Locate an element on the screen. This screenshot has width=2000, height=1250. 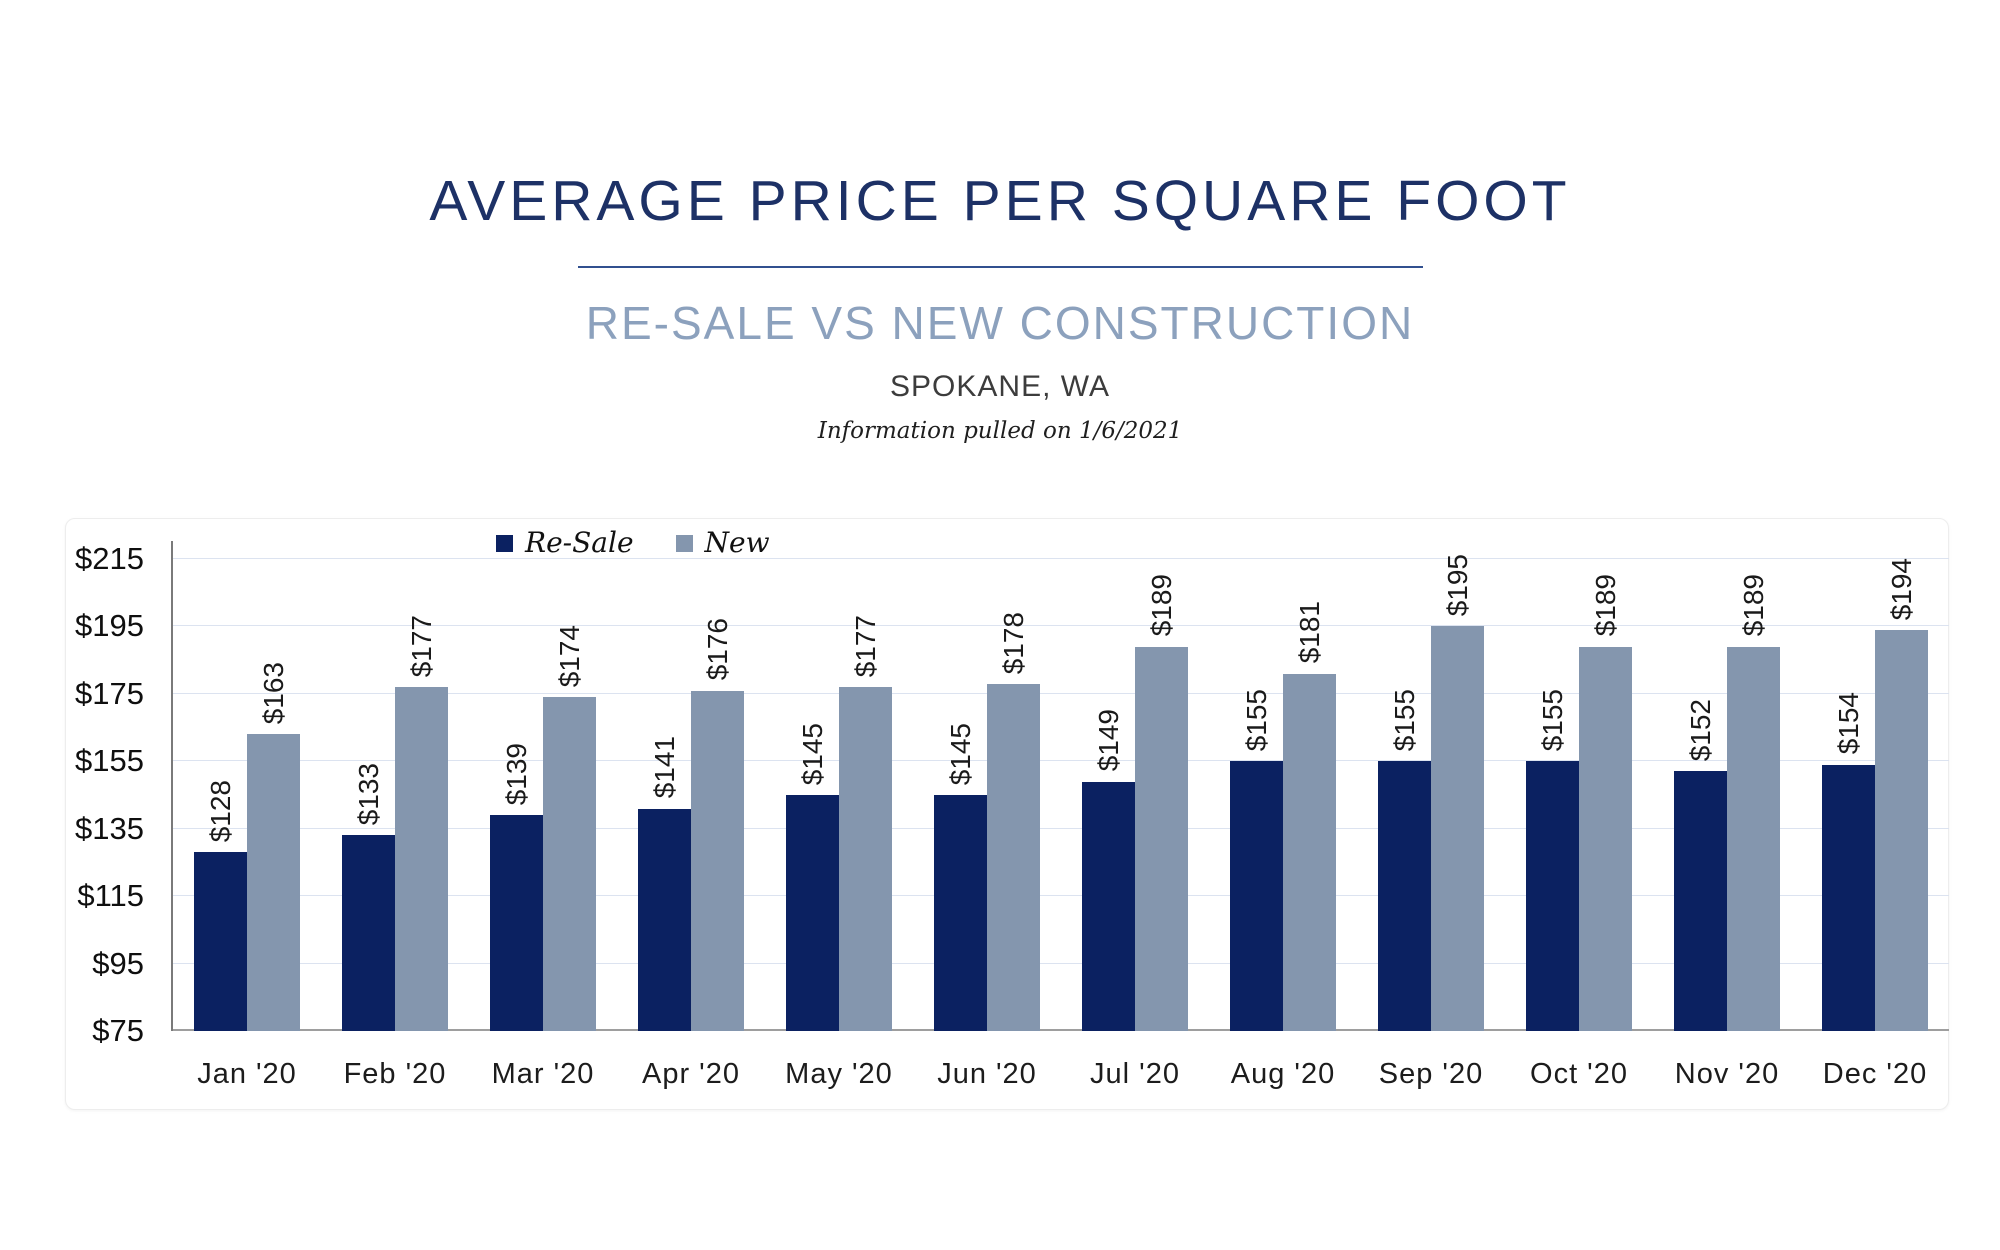
re-sale-value-label: $154 is located at coordinates (1848, 723).